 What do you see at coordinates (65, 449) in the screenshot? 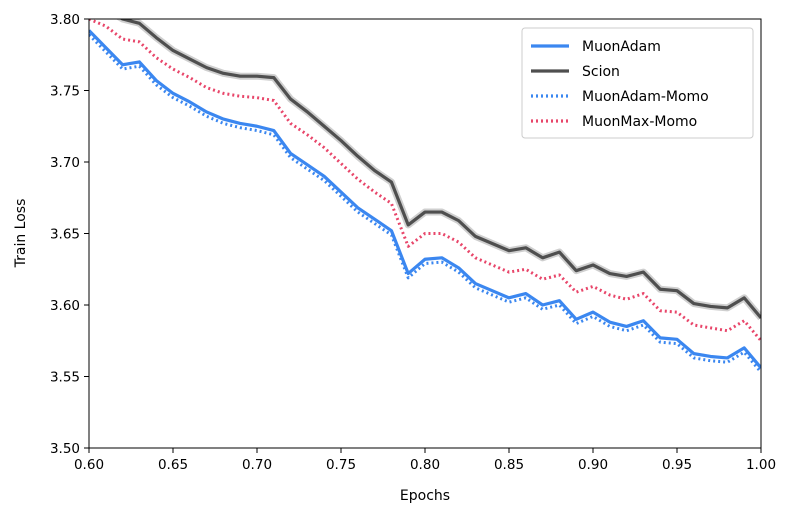
I see `y-tick-label: 3.50` at bounding box center [65, 449].